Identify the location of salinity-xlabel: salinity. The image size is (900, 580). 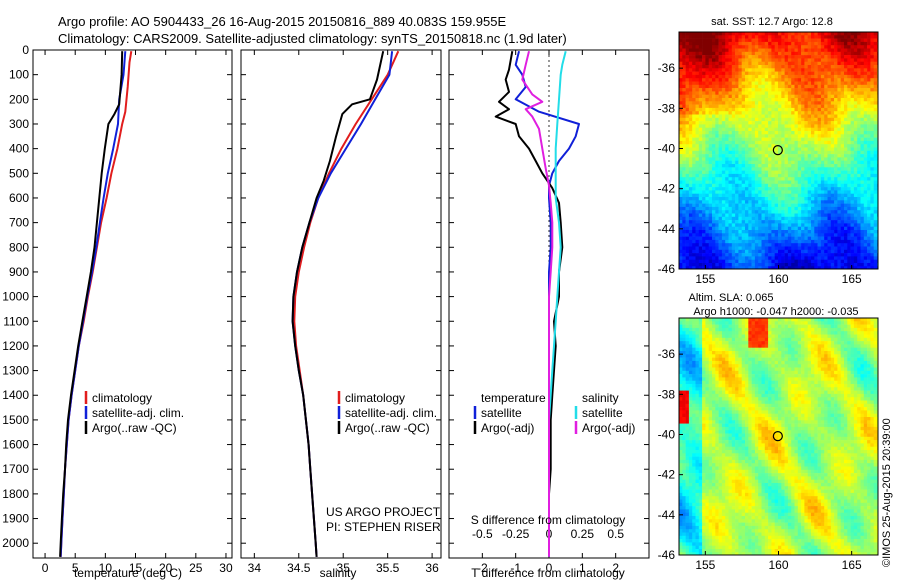
(338, 573).